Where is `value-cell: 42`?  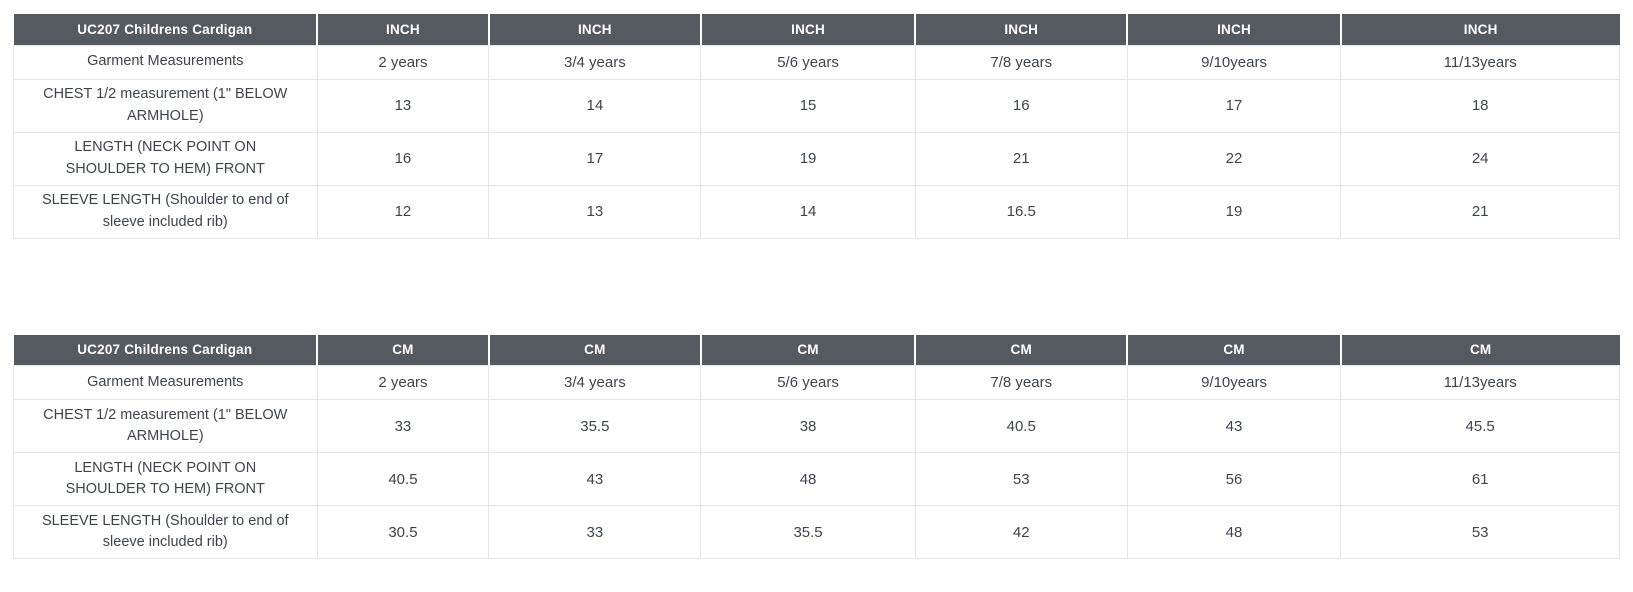
value-cell: 42 is located at coordinates (1021, 532).